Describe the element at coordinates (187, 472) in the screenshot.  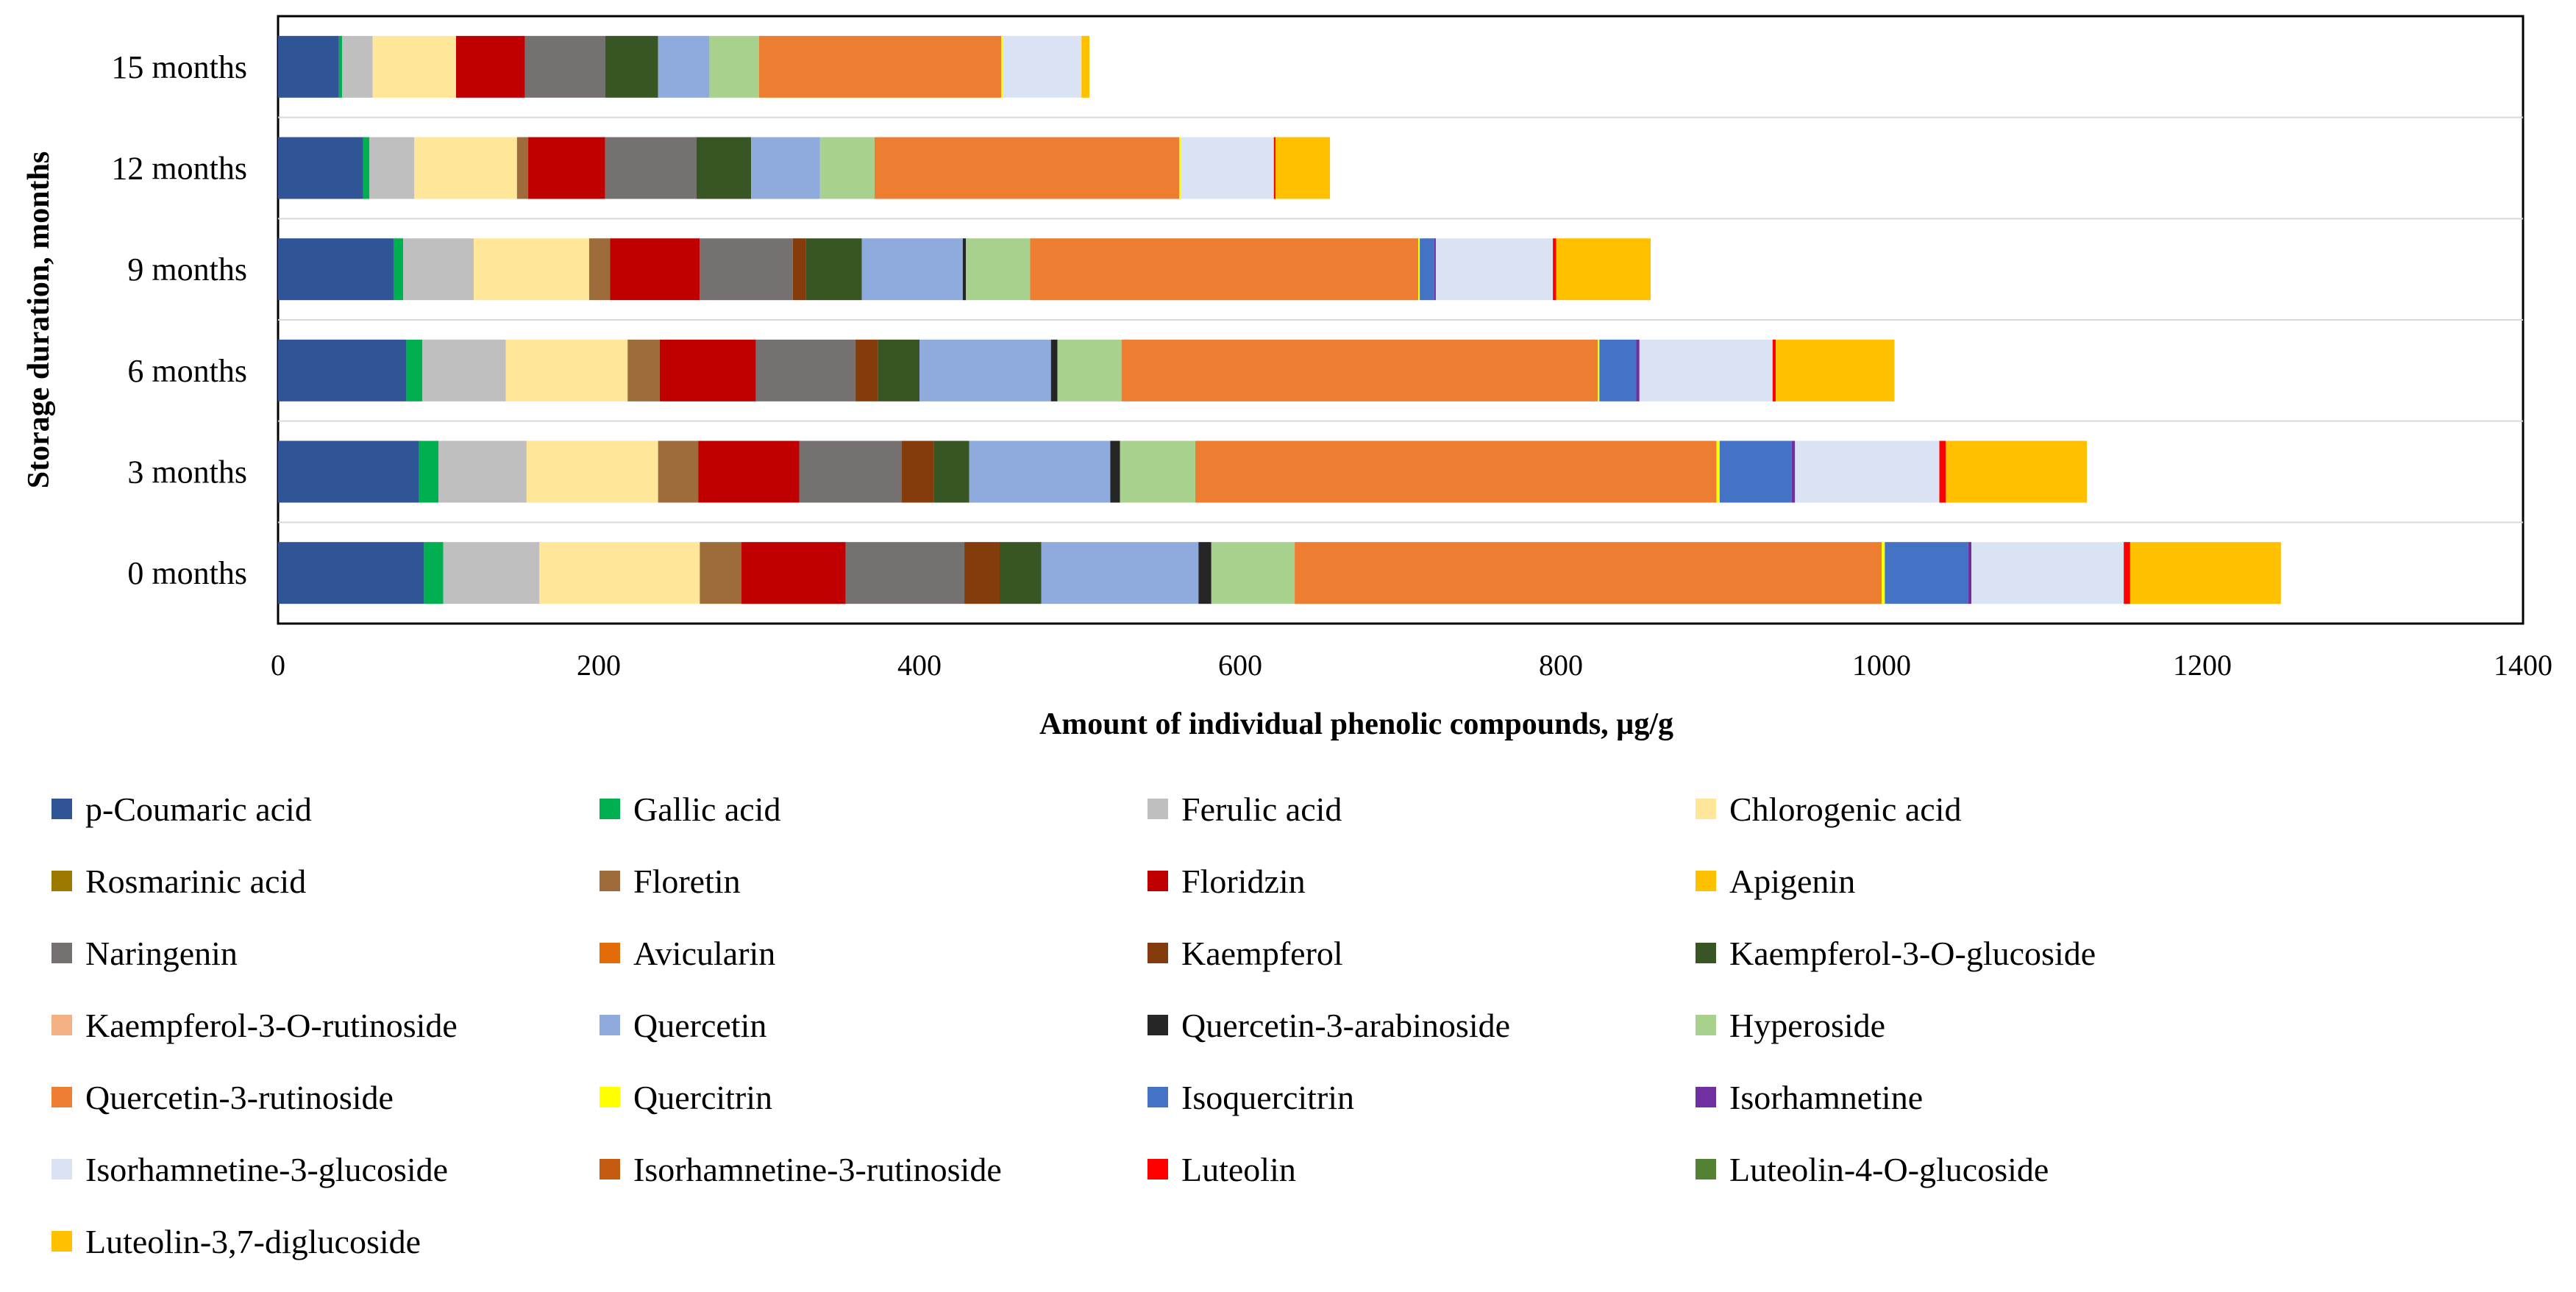
I see `category-label: 3 months` at that location.